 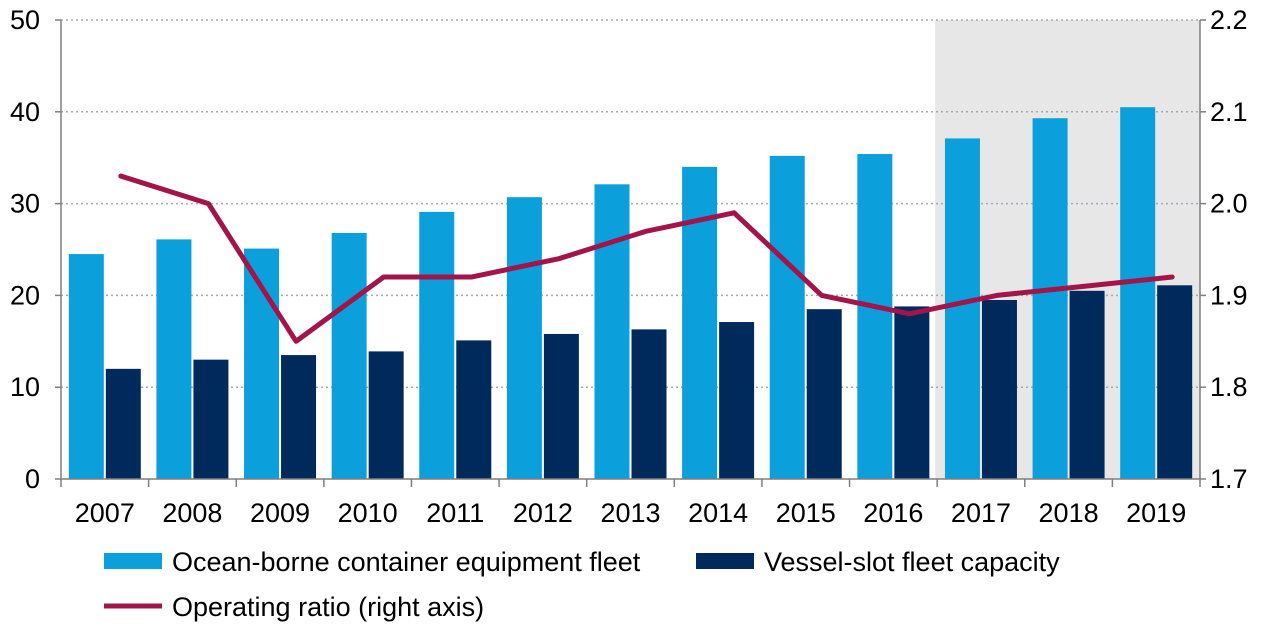 I want to click on left-tick-label: 0, so click(x=32, y=479).